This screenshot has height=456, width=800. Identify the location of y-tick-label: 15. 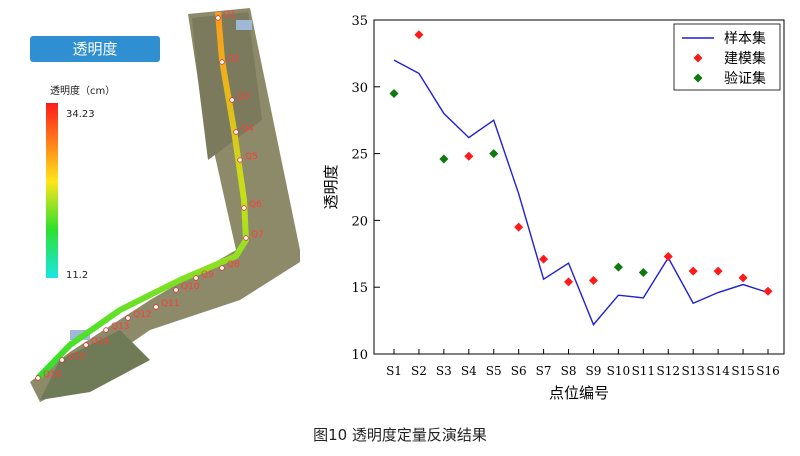
(359, 288).